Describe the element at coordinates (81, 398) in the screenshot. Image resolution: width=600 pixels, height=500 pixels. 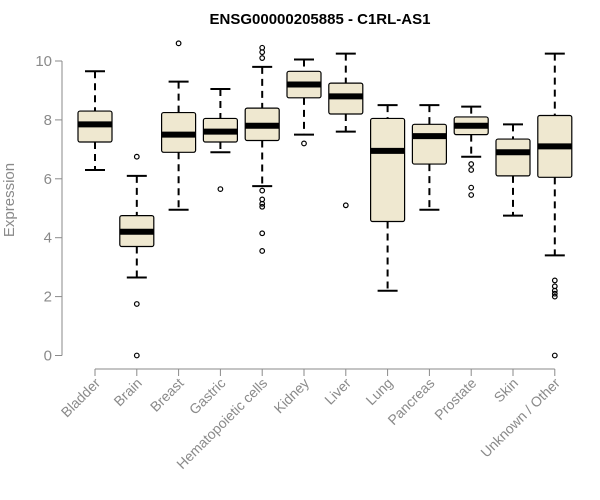
I see `x-tick-label: Bladder` at that location.